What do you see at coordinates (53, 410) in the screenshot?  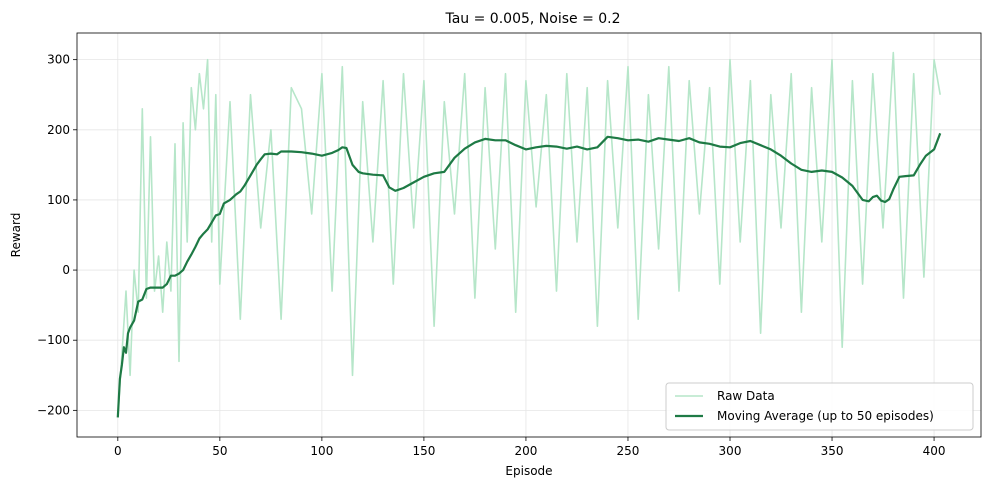 I see `y-tick-label: −200` at bounding box center [53, 410].